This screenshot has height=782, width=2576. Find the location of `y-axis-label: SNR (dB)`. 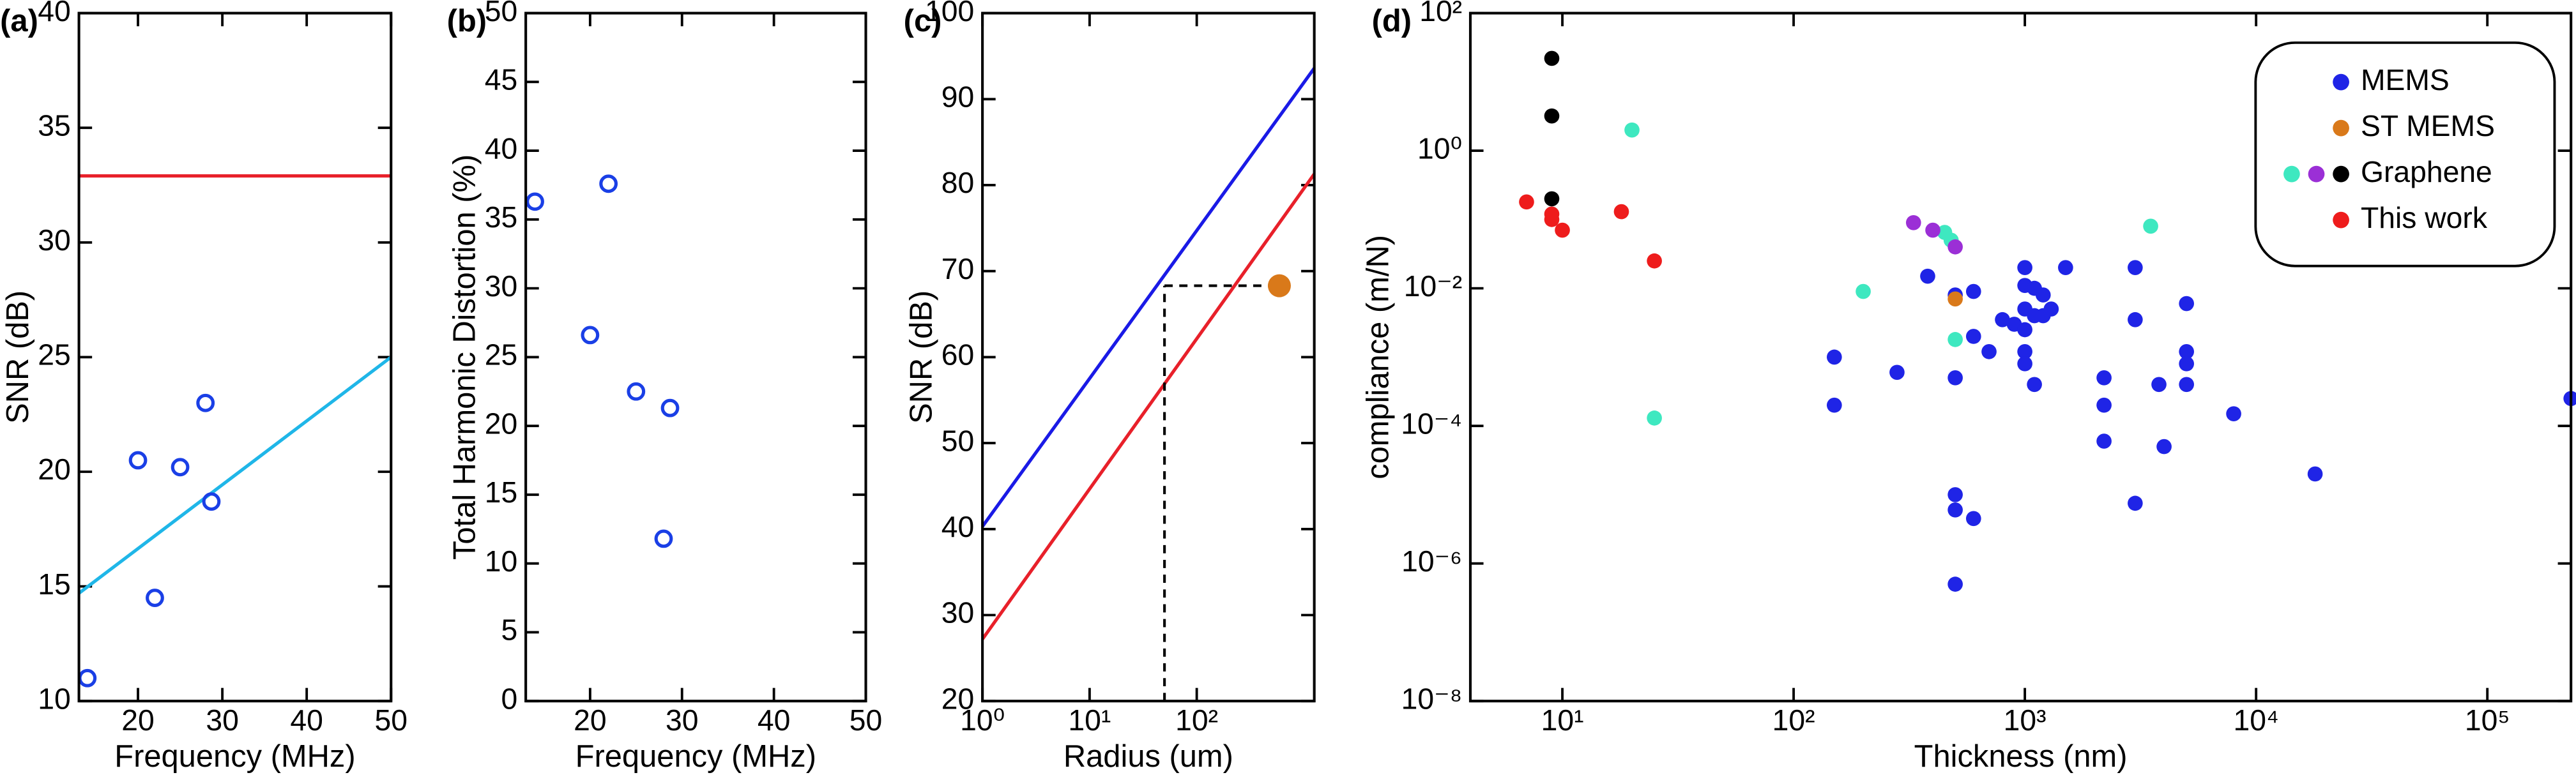

y-axis-label: SNR (dB) is located at coordinates (18, 357).